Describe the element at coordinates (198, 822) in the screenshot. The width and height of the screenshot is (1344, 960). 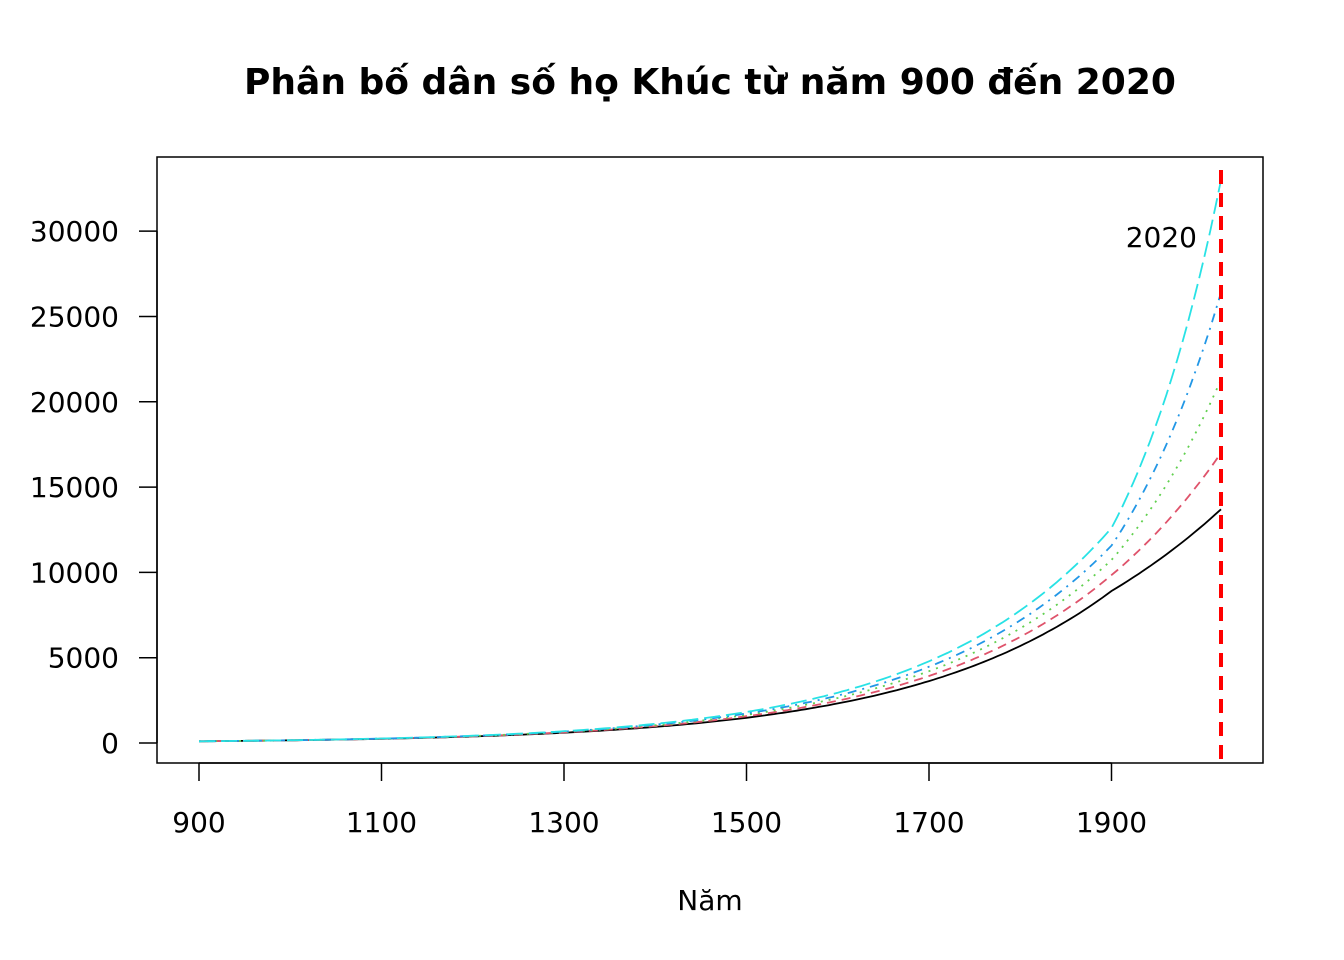
I see `x-tick-label: 900` at that location.